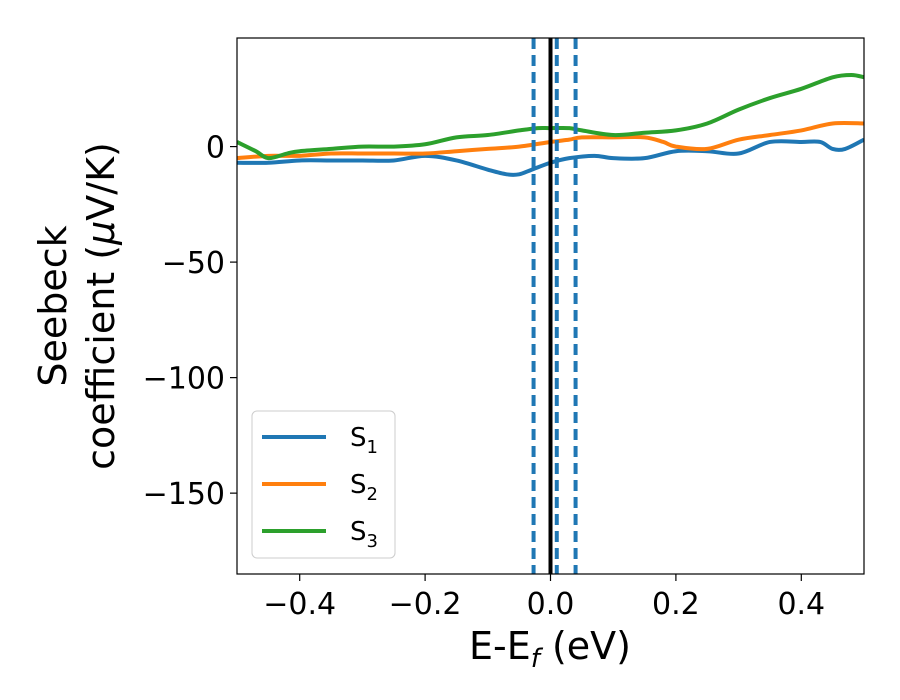 Image resolution: width=900 pixels, height=700 pixels. What do you see at coordinates (53, 305) in the screenshot?
I see `y-axis-label-line1: Seebeck` at bounding box center [53, 305].